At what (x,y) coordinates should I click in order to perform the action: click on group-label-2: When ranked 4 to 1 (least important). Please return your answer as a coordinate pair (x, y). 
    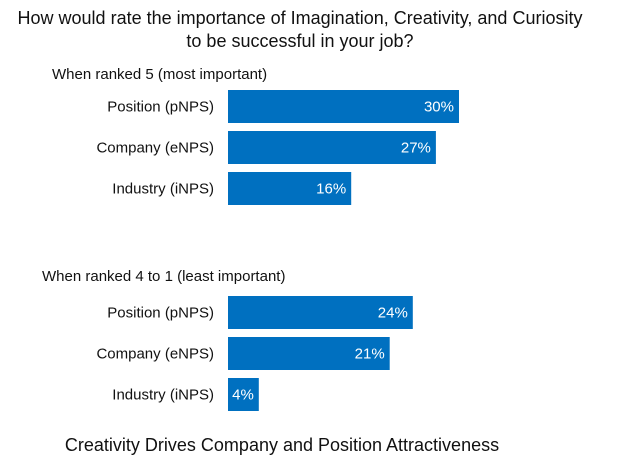
    Looking at the image, I should click on (163, 276).